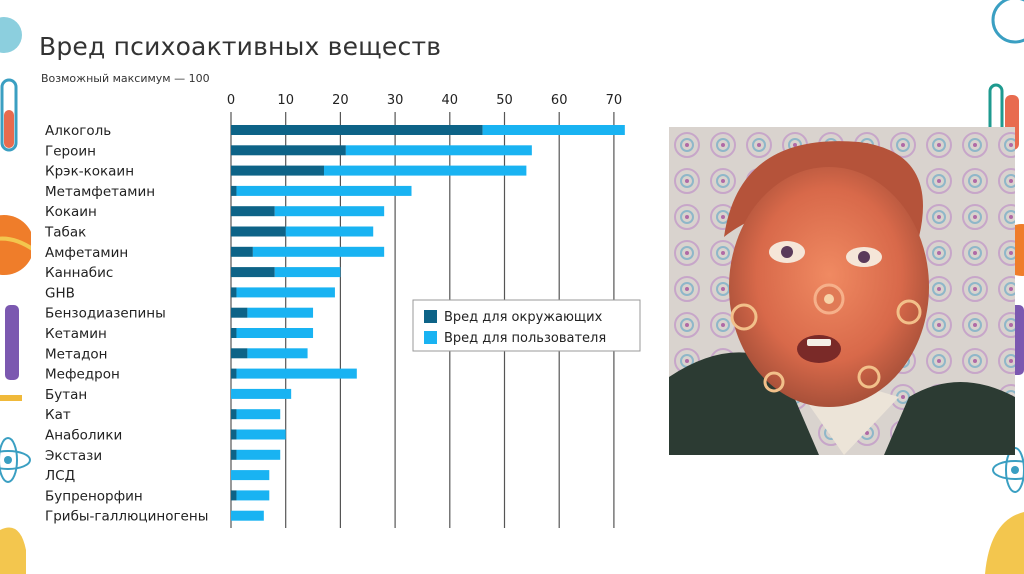 This screenshot has width=1024, height=574. What do you see at coordinates (523, 317) in the screenshot?
I see `legend-label-environment: Вред для окружающих` at bounding box center [523, 317].